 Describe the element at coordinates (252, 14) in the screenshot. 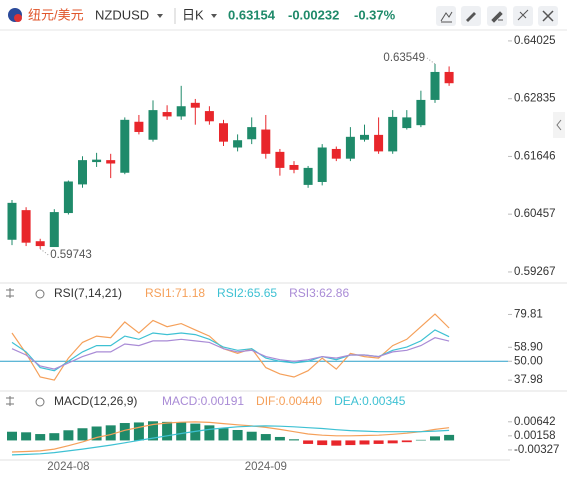

I see `price: 0.63154` at that location.